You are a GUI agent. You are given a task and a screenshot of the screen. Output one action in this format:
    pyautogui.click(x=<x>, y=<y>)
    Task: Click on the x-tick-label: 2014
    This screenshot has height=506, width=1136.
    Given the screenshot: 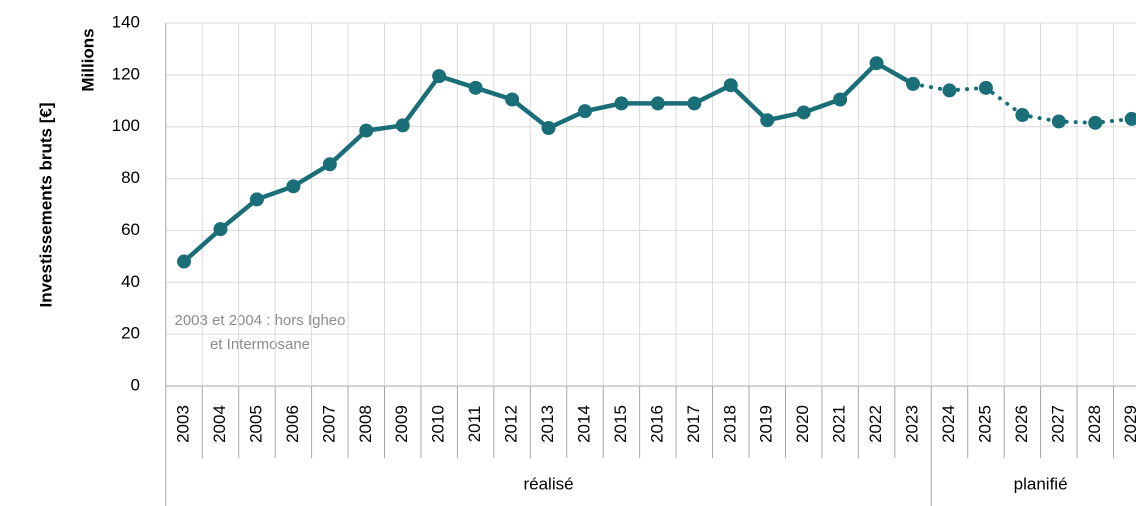 What is the action you would take?
    pyautogui.click(x=583, y=424)
    